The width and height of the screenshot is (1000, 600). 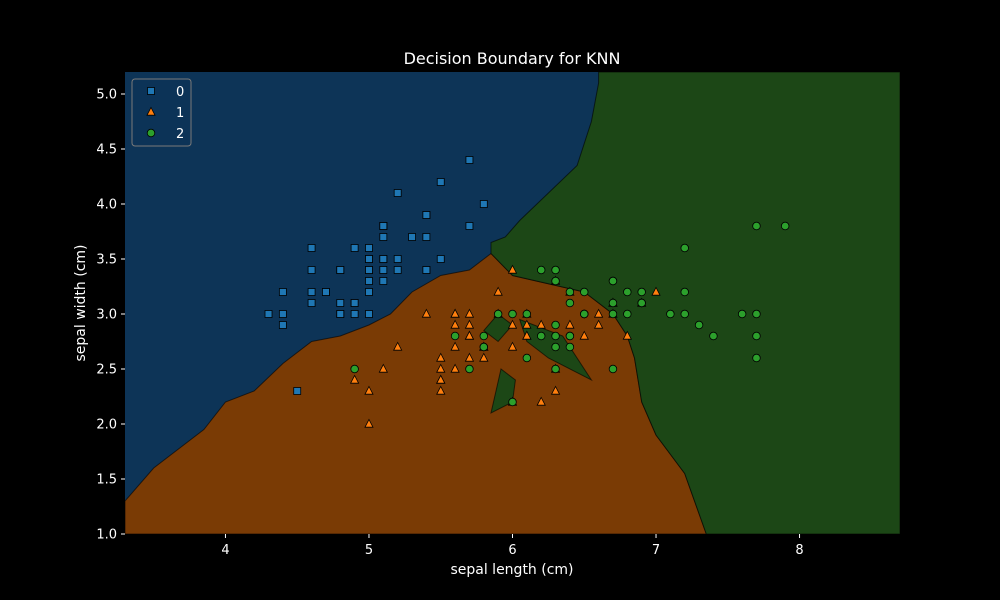 What do you see at coordinates (511, 570) in the screenshot?
I see `x-axis-label: sepal length (cm)` at bounding box center [511, 570].